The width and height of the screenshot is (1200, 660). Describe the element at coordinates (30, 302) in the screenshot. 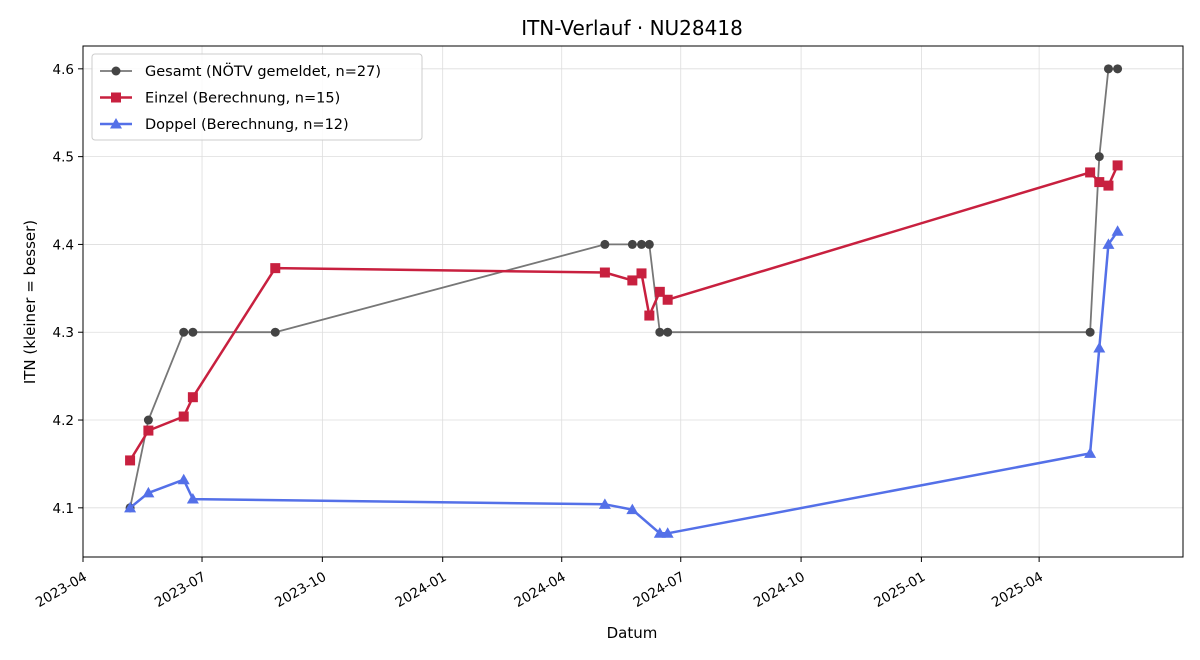

I see `y-axis-label: ITN (kleiner = besser)` at that location.